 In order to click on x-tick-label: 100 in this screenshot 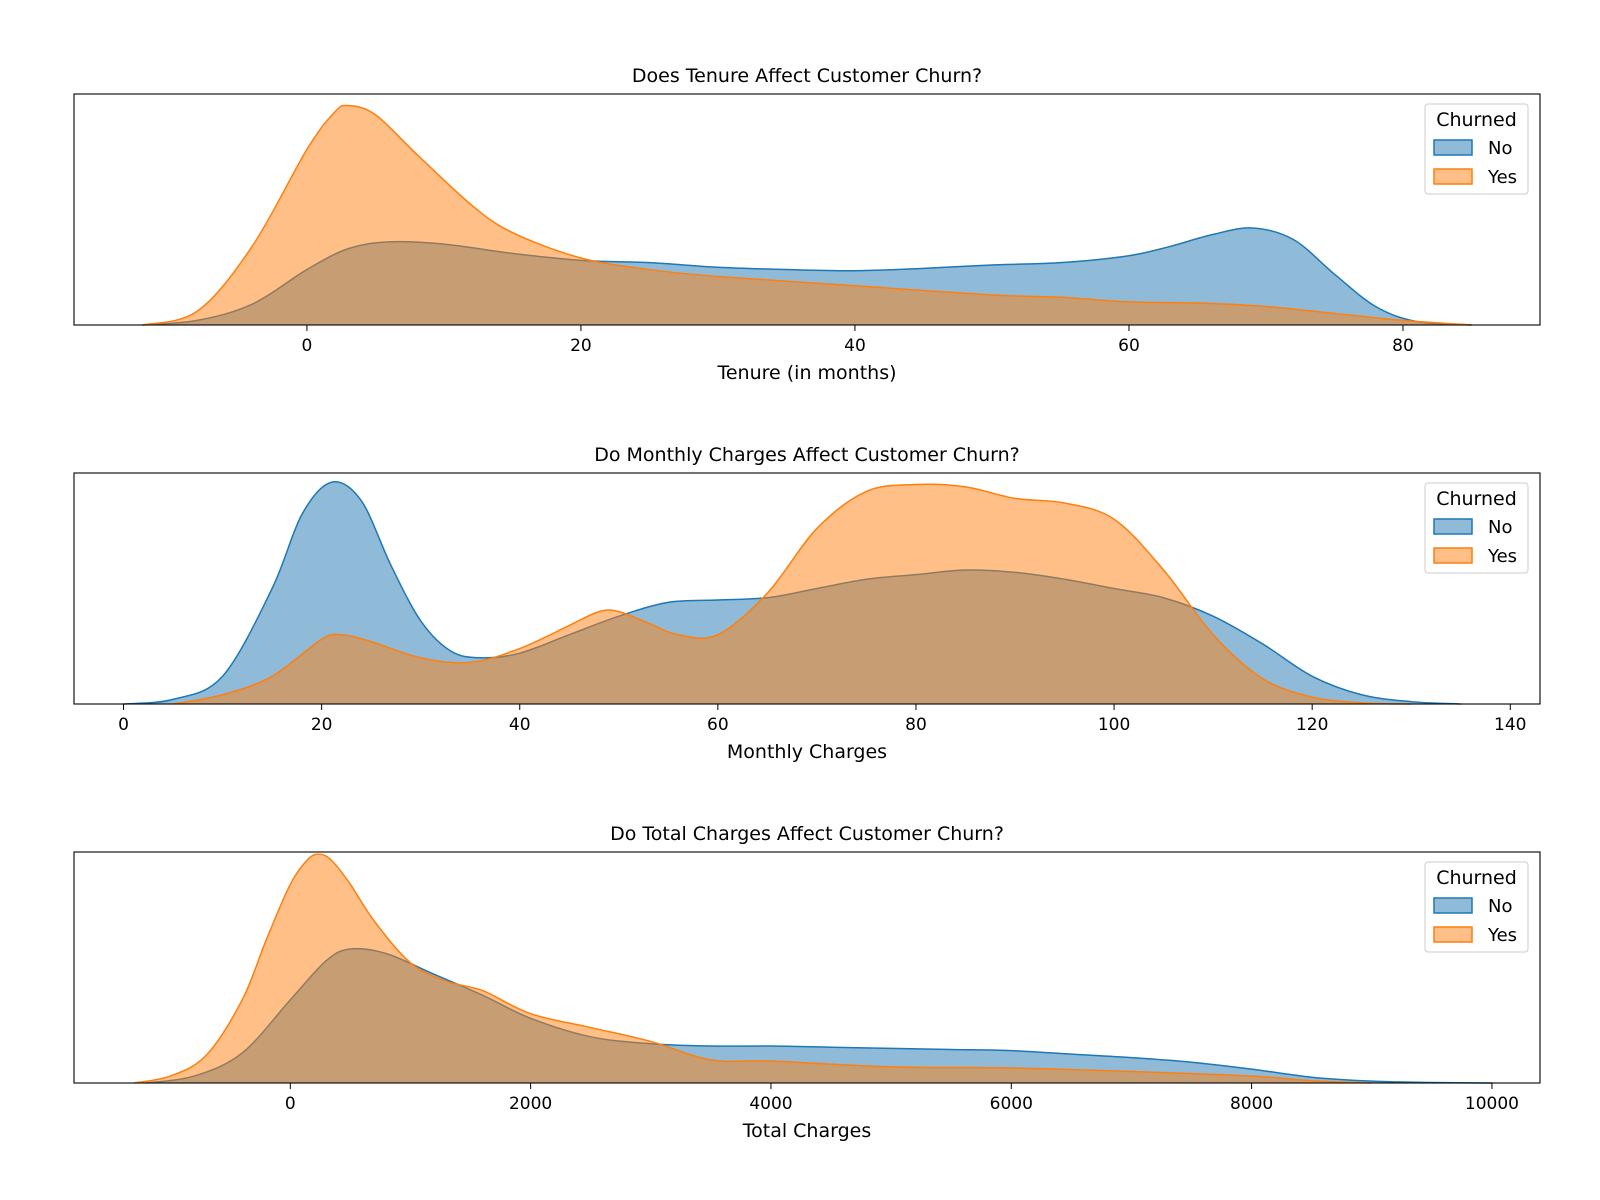, I will do `click(1114, 725)`.